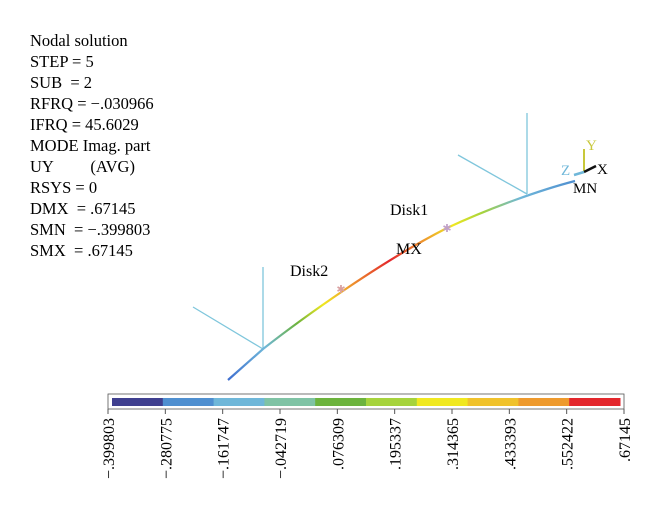 The width and height of the screenshot is (660, 528). Describe the element at coordinates (602, 170) in the screenshot. I see `triad-x-label: X` at that location.